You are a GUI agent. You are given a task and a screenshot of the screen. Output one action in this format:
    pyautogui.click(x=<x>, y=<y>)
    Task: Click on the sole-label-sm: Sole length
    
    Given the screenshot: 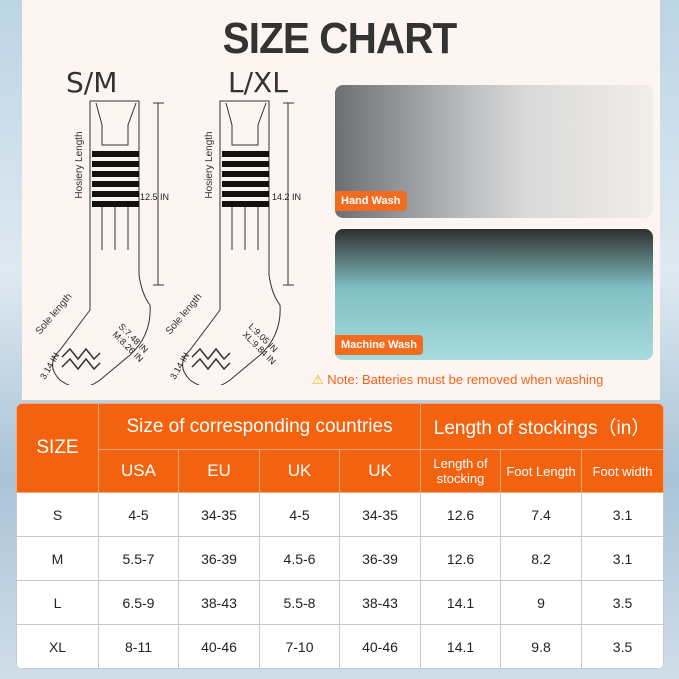 What is the action you would take?
    pyautogui.click(x=54, y=314)
    